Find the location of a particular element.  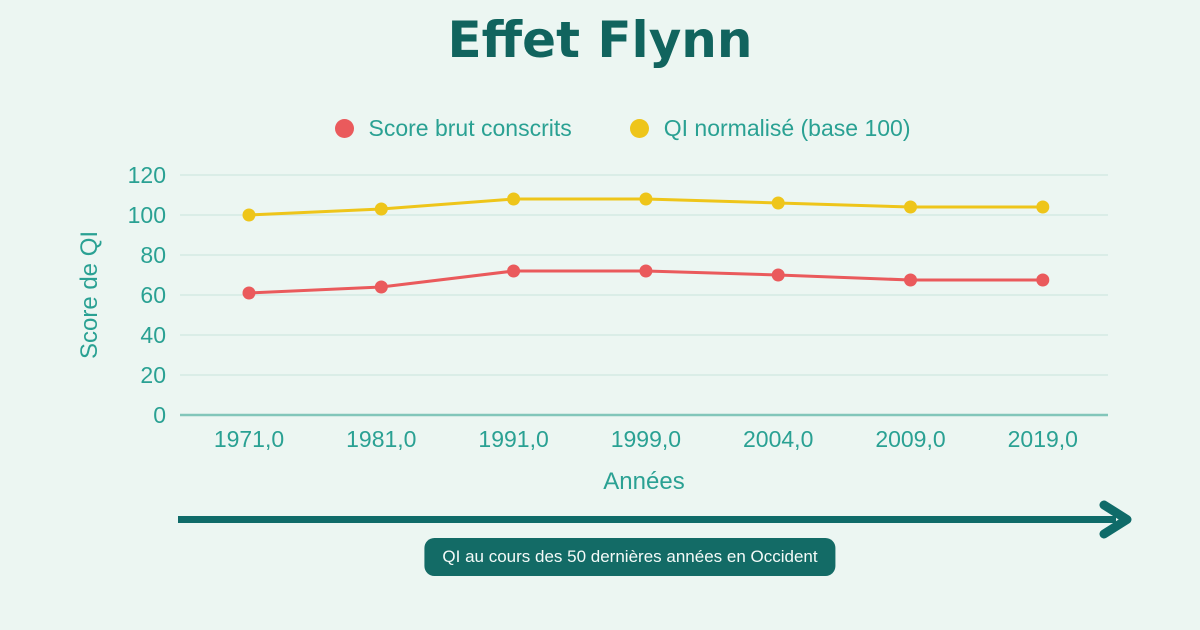

legend-item-score-brut: Score brut conscrits is located at coordinates (453, 128).